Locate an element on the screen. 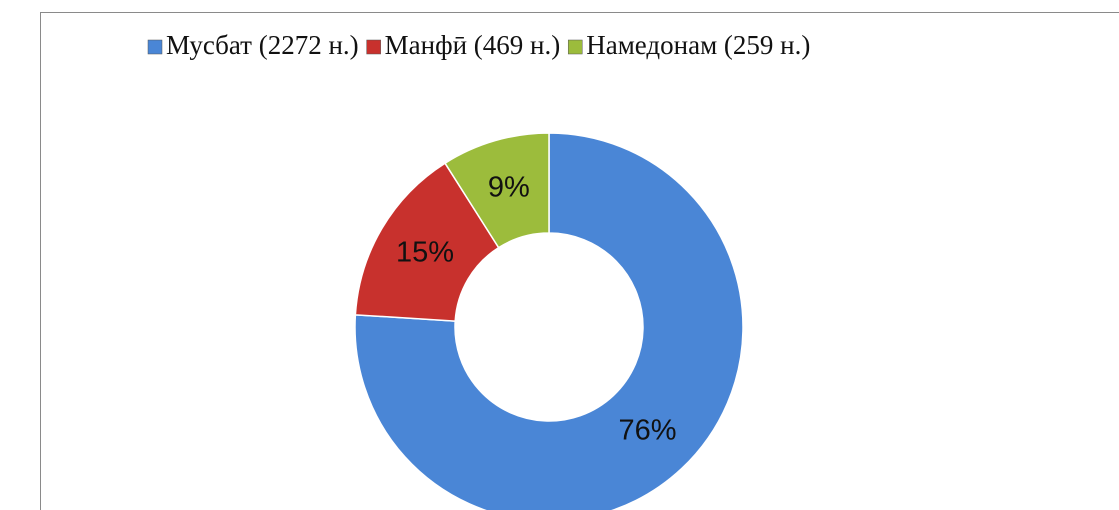 The image size is (1119, 510). data-label: 9% is located at coordinates (509, 187).